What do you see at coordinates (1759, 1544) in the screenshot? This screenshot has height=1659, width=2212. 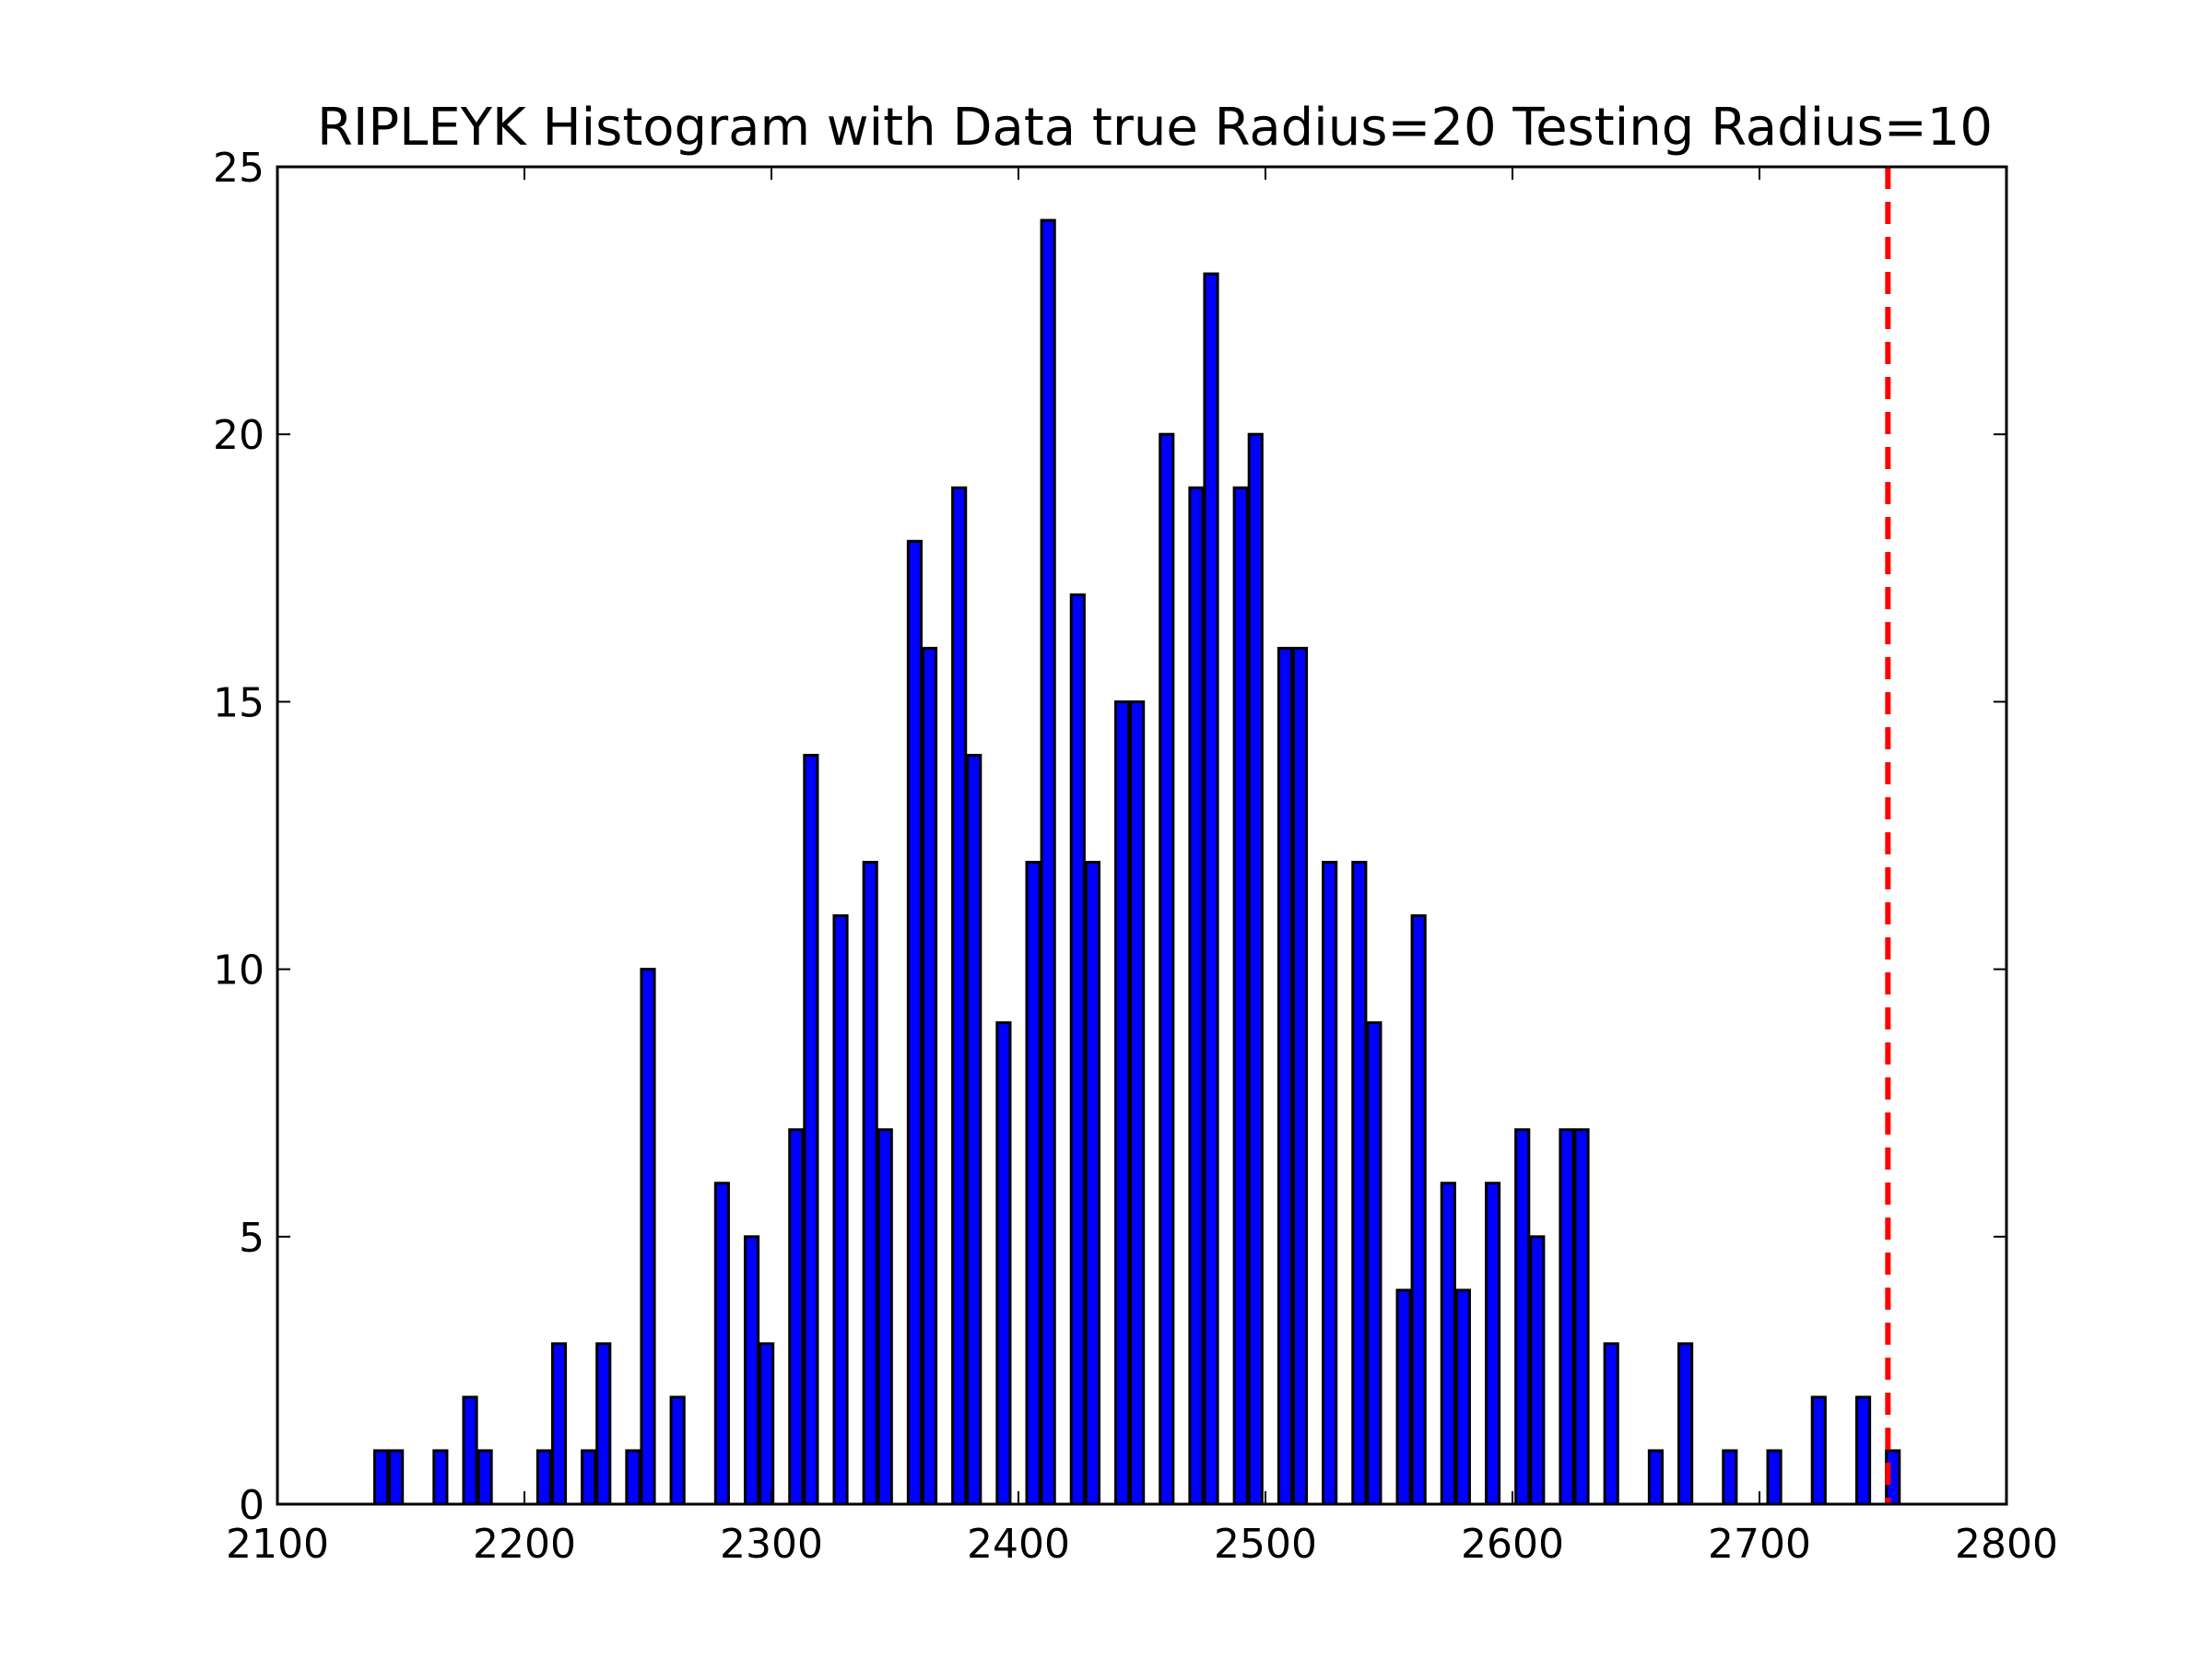 I see `x-tick-label: 2700` at bounding box center [1759, 1544].